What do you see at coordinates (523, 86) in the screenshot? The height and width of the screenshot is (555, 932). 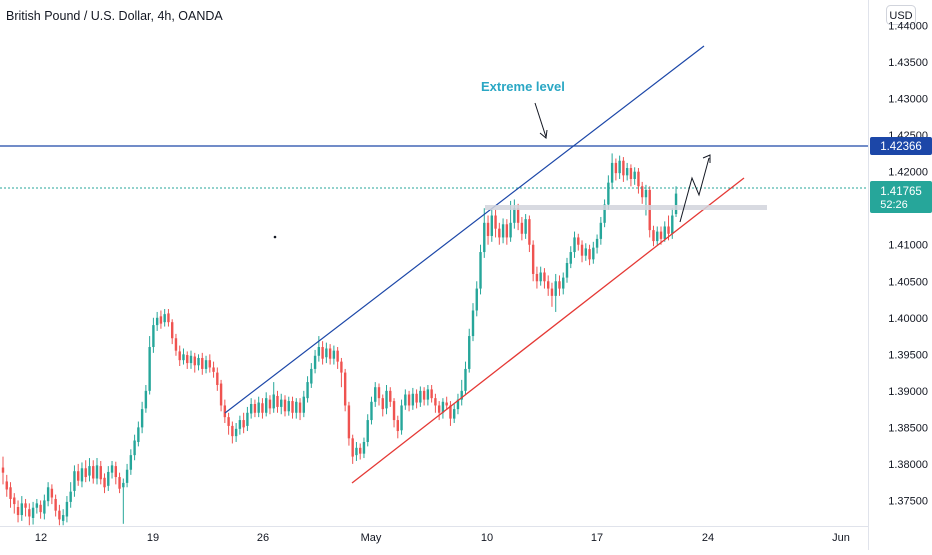 I see `annotation-text: Extreme level` at bounding box center [523, 86].